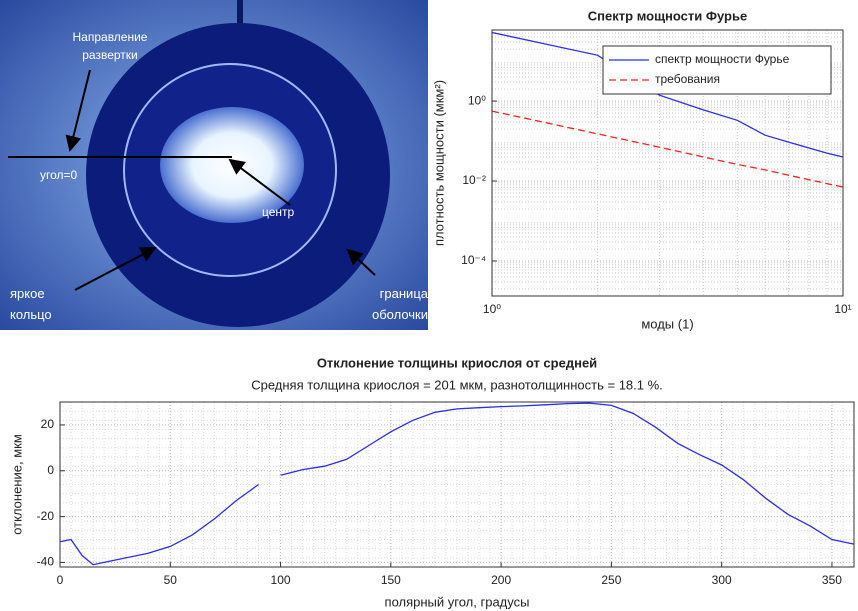 This screenshot has height=611, width=858. What do you see at coordinates (667, 323) in the screenshot?
I see `x-axis-label: моды (1)` at bounding box center [667, 323].